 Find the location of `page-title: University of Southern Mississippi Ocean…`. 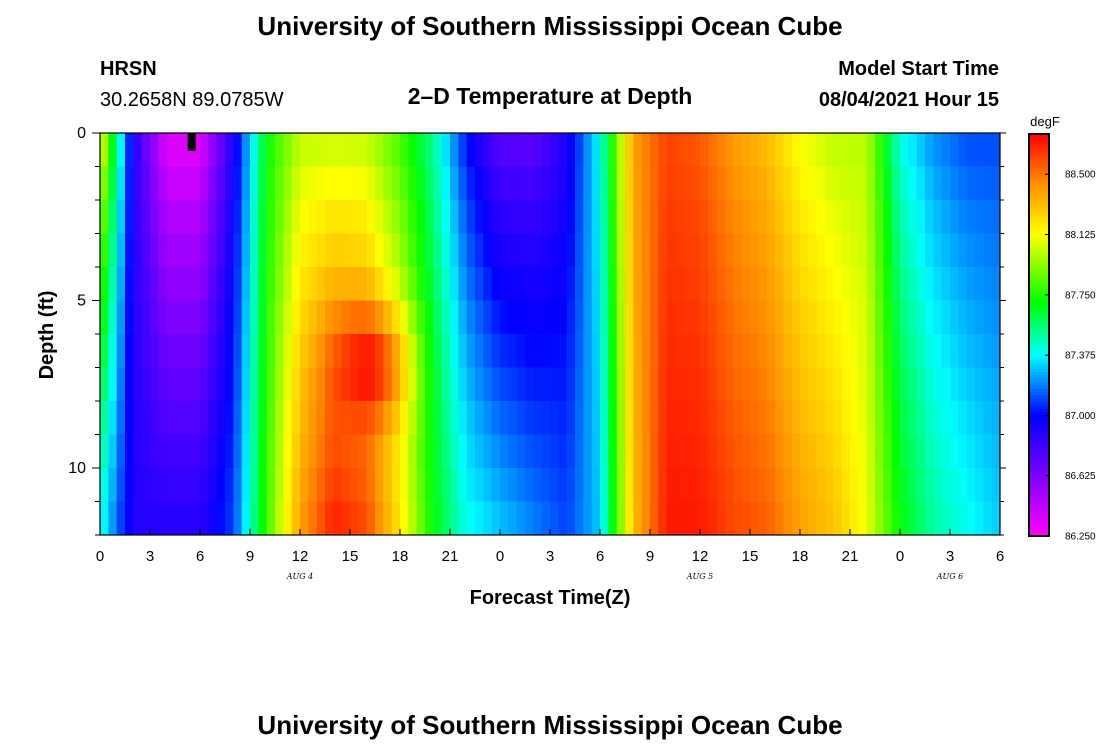

page-title: University of Southern Mississippi Ocean… is located at coordinates (549, 26).